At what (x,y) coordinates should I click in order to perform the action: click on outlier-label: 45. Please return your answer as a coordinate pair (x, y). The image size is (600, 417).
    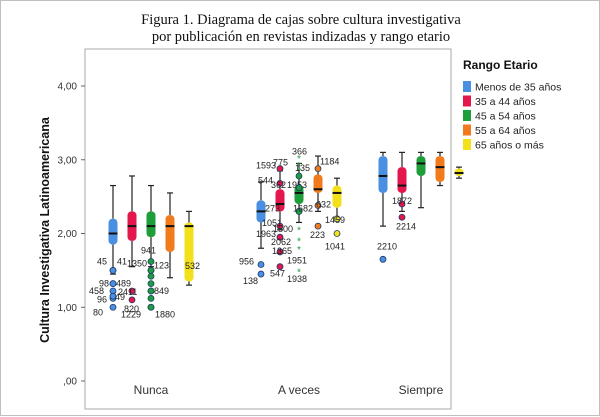
    Looking at the image, I should click on (102, 261).